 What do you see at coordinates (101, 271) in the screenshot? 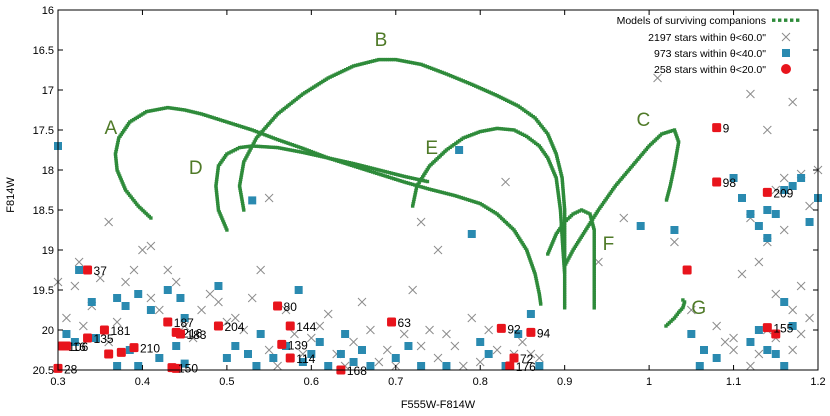
I see `star-label-37: 37` at bounding box center [101, 271].